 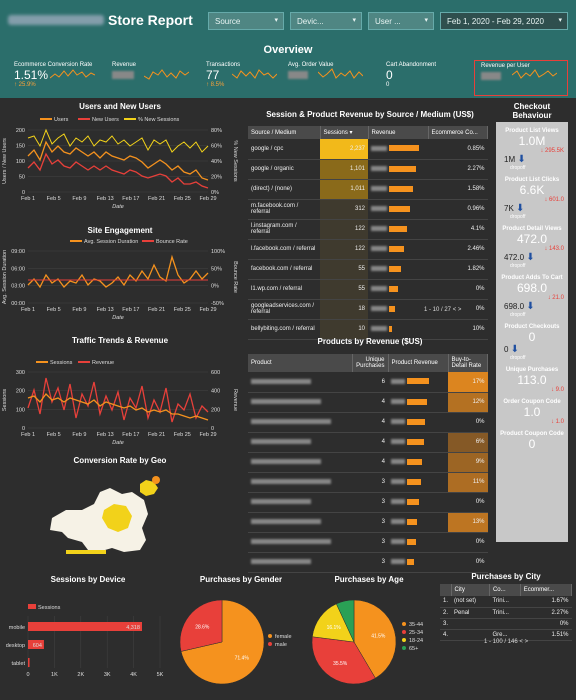 What do you see at coordinates (398, 132) in the screenshot?
I see `col-revenue: Revenue` at bounding box center [398, 132].